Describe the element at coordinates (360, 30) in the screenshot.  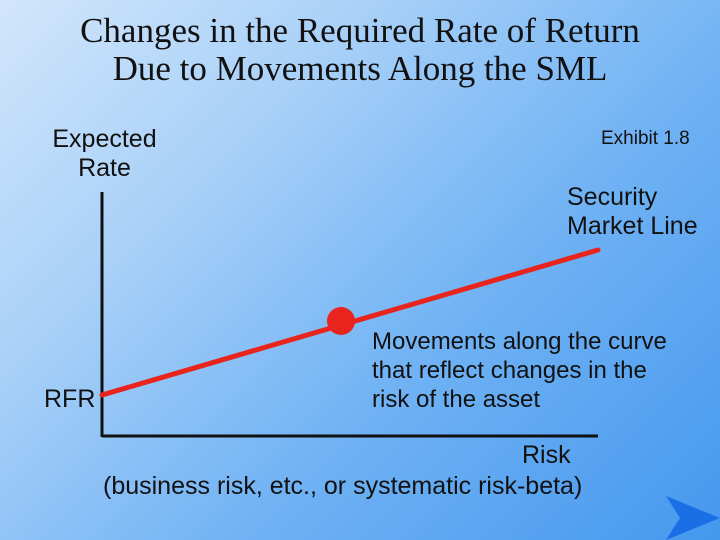
I see `title-line-1: Changes in the Required Rate of Return` at that location.